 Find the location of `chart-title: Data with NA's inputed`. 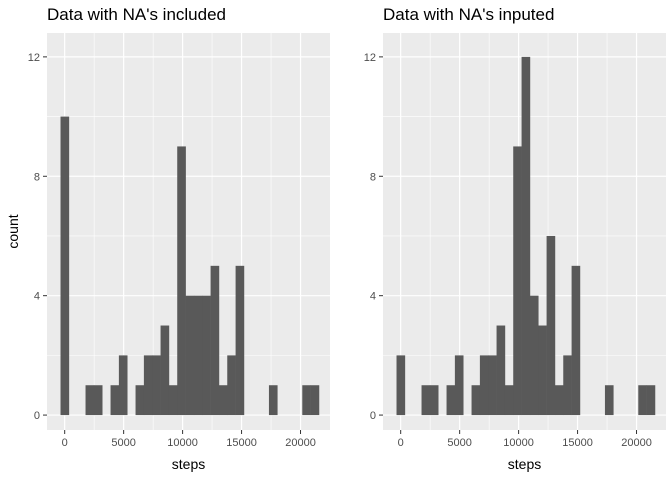

chart-title: Data with NA's inputed is located at coordinates (468, 14).